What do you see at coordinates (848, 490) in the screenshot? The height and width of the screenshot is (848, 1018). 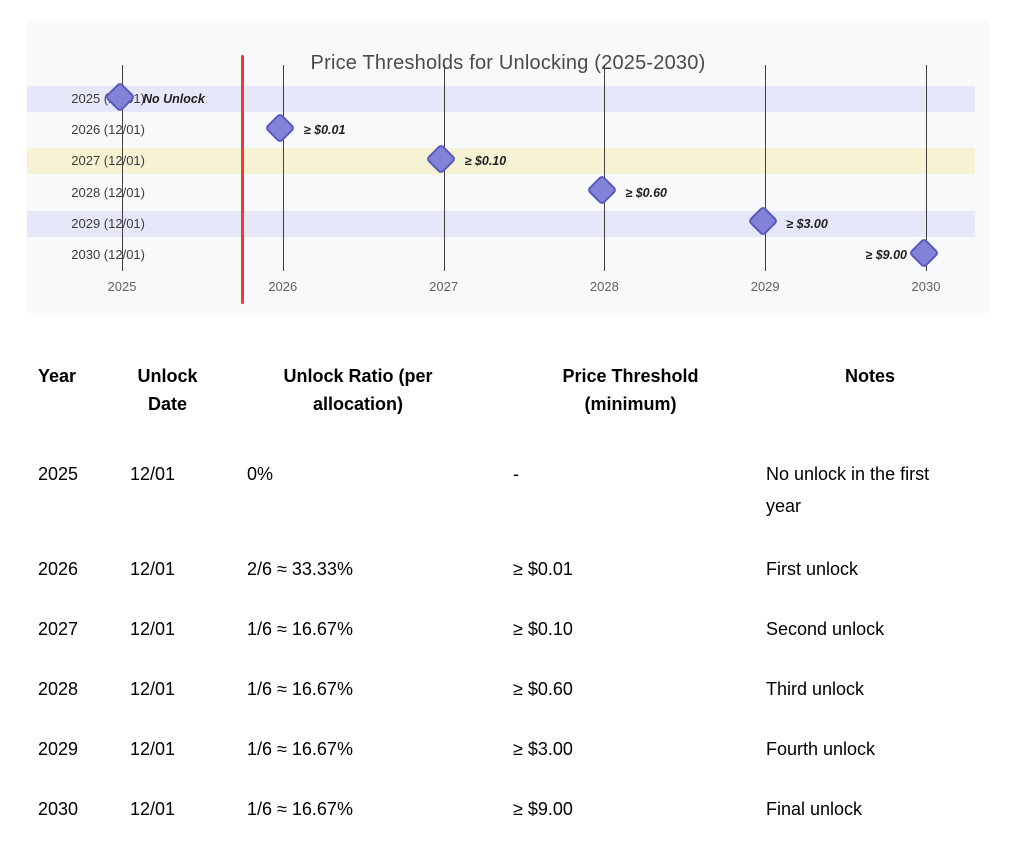 I see `cell-notes: No unlock in the first year` at bounding box center [848, 490].